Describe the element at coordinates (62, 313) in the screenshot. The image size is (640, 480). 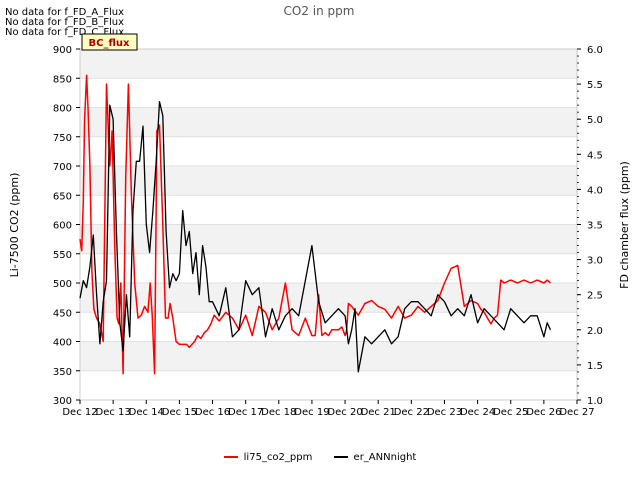
I see `y-tick-label: 450` at that location.